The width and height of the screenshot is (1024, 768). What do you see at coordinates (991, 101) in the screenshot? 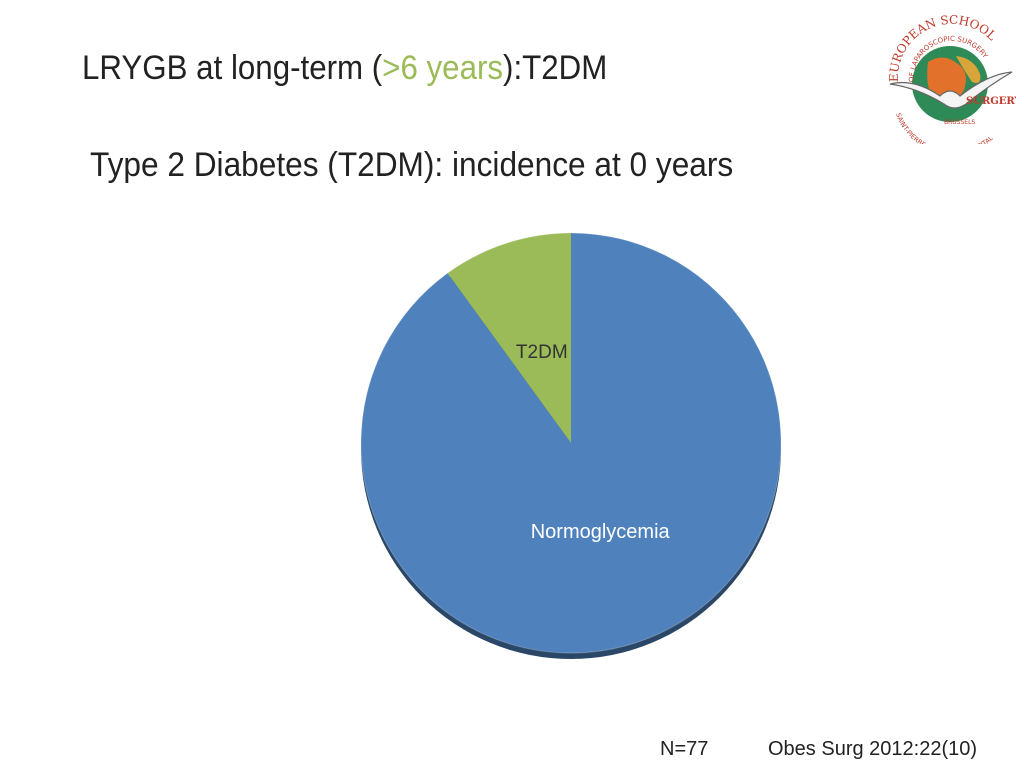
I see `logo-brand: SURGERY` at bounding box center [991, 101].